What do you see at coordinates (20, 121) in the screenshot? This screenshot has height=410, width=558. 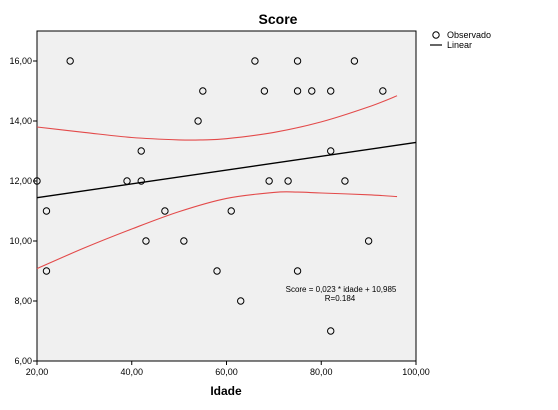 I see `y-tick-label: 14,00` at bounding box center [20, 121].